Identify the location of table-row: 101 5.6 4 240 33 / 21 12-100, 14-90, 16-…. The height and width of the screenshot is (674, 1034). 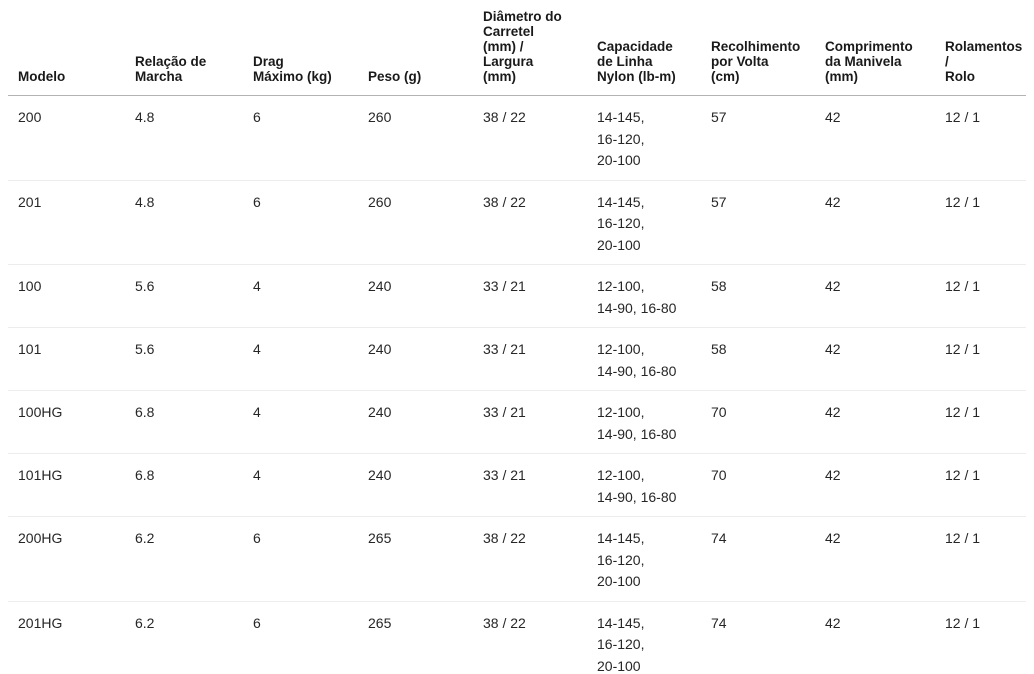
(517, 359).